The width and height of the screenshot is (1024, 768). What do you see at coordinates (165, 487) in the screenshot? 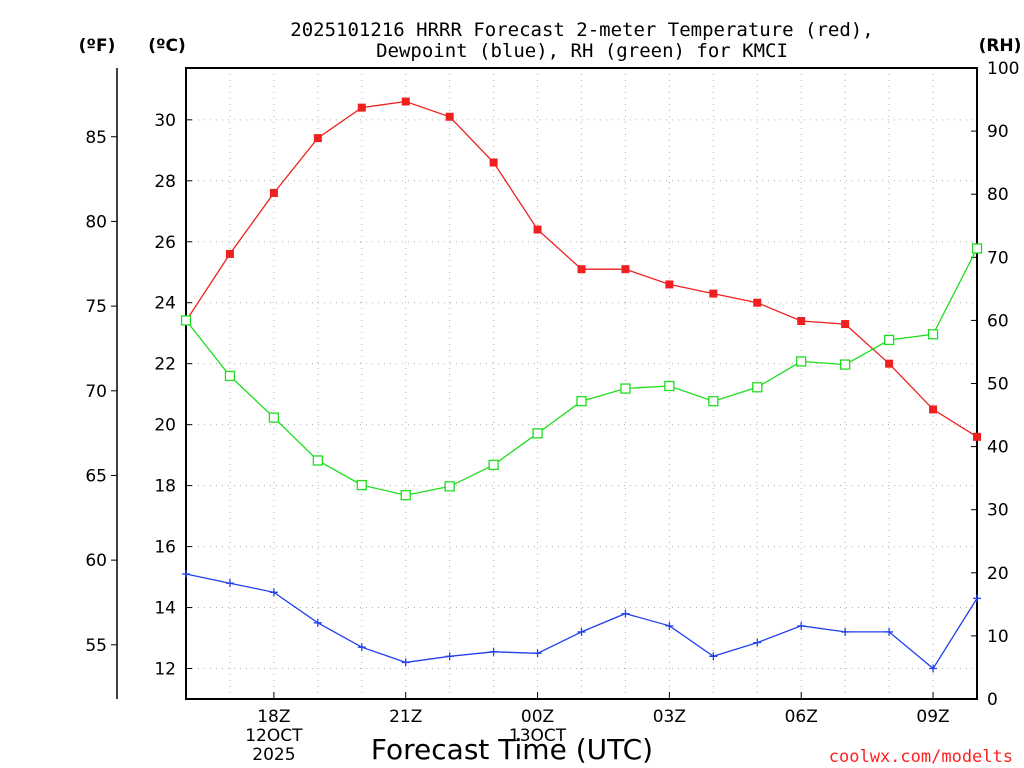
I see `celsius-tick-label: 18` at bounding box center [165, 487].